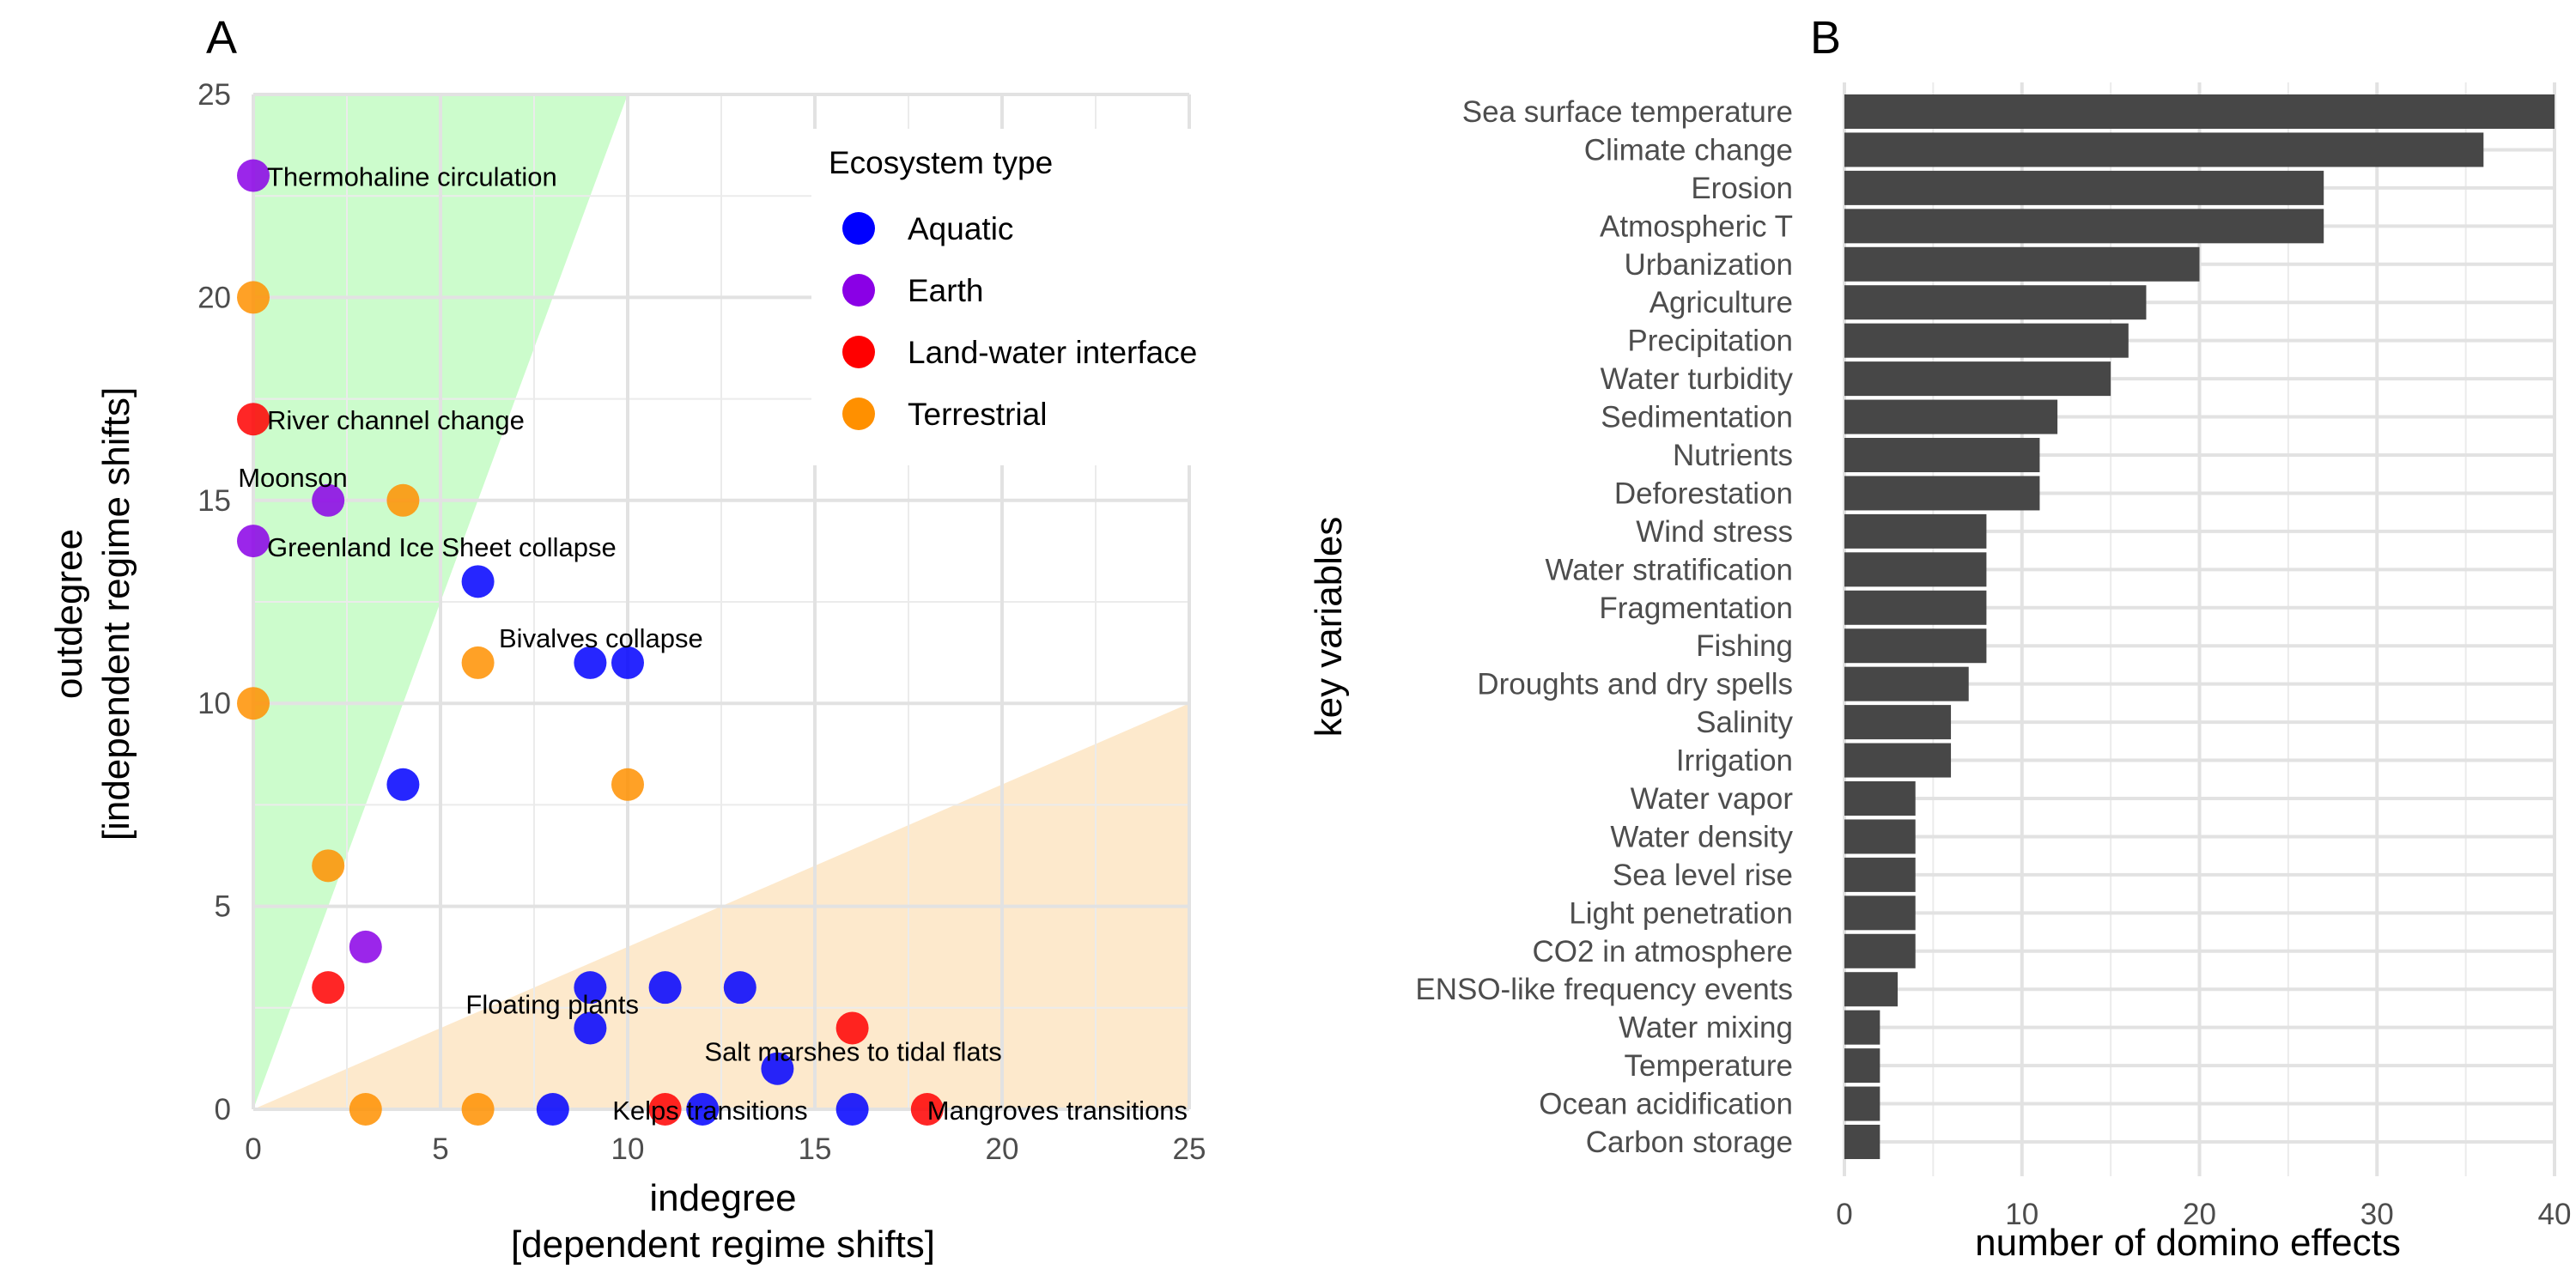 The width and height of the screenshot is (2576, 1287). Describe the element at coordinates (396, 420) in the screenshot. I see `point-label: River channel change` at that location.